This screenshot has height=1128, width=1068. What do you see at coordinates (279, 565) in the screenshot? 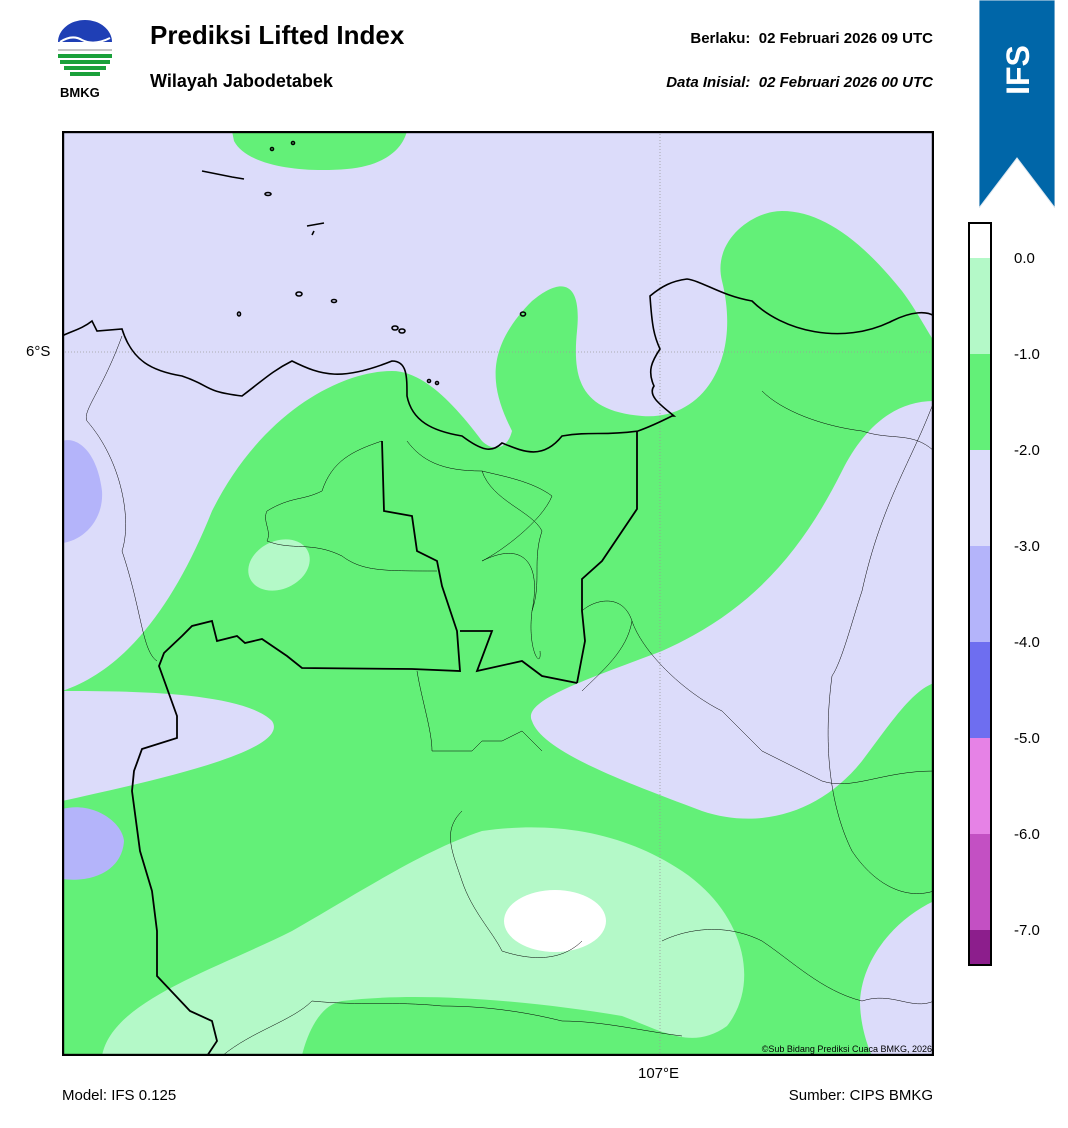
I see `li-region-0to1-west` at bounding box center [279, 565].